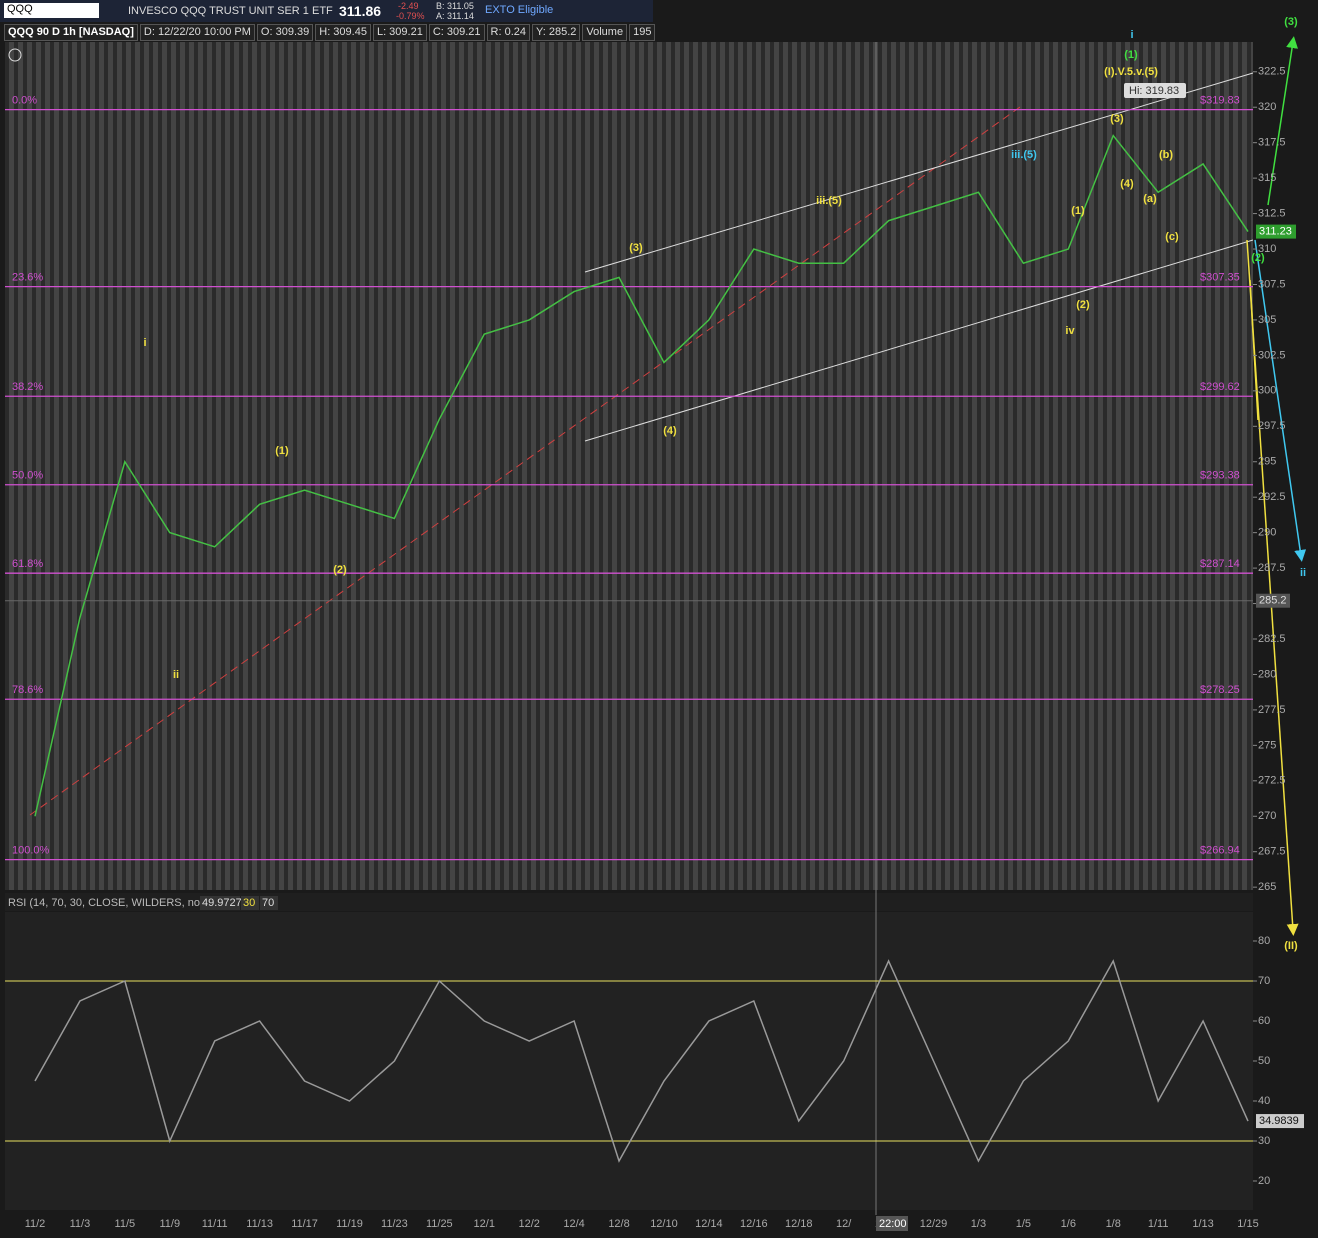  I want to click on x-tick-label: 11/2, so click(35, 1224).